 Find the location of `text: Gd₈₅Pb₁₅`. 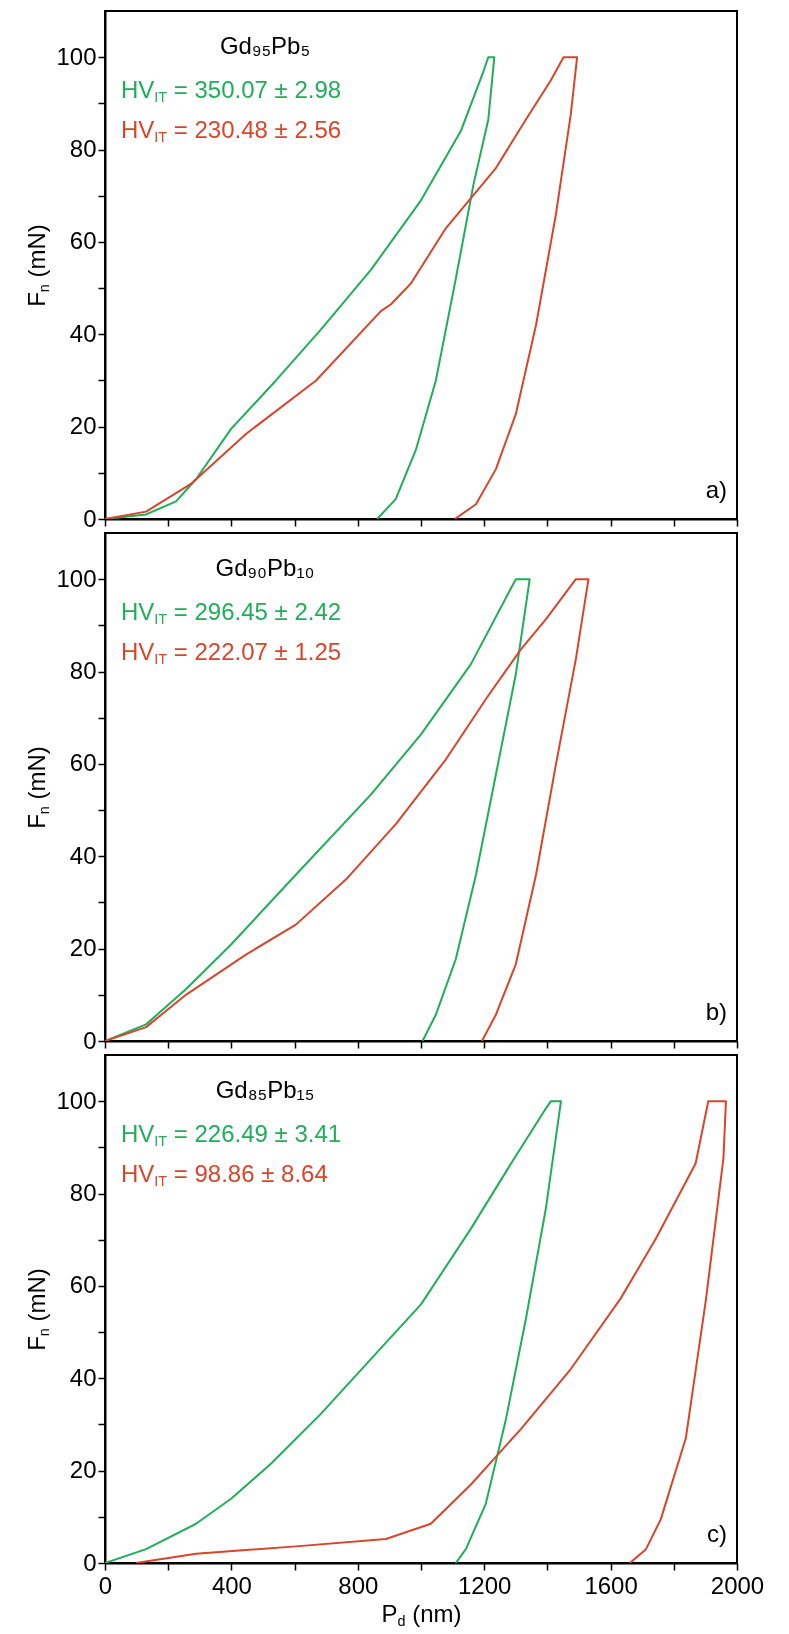

text: Gd₈₅Pb₁₅ is located at coordinates (265, 1089).